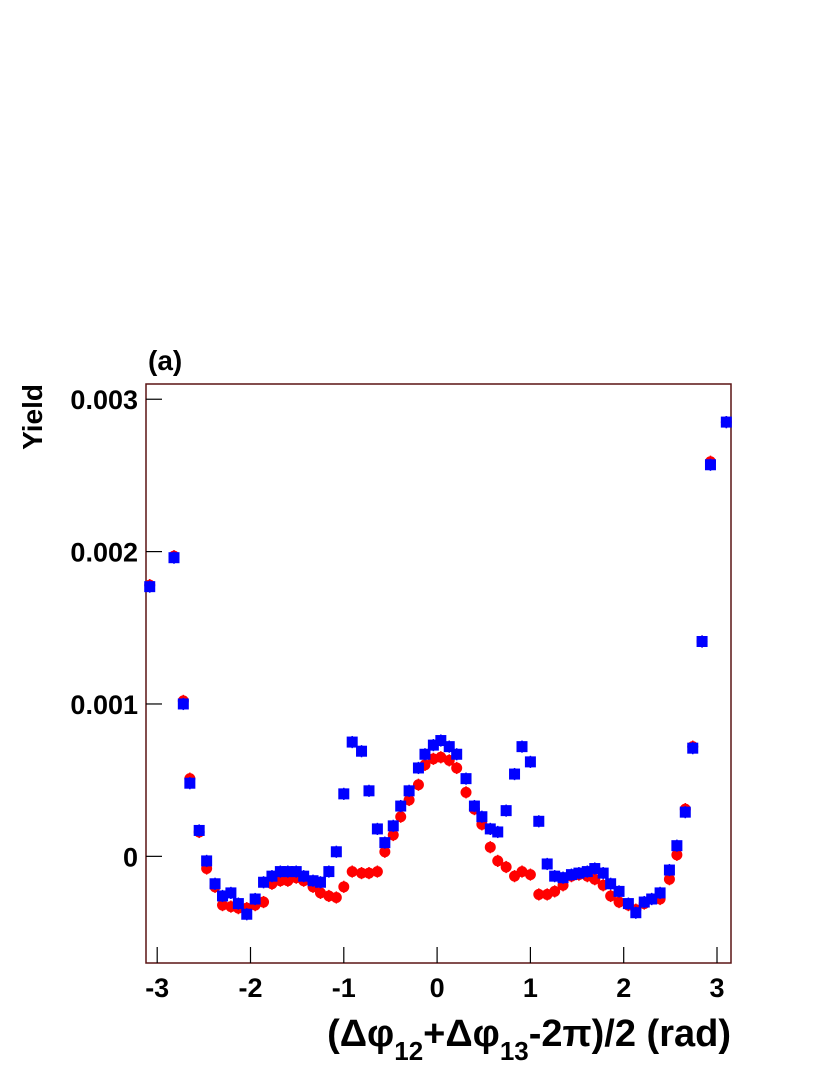  What do you see at coordinates (437, 988) in the screenshot?
I see `x-tick-label: 0` at bounding box center [437, 988].